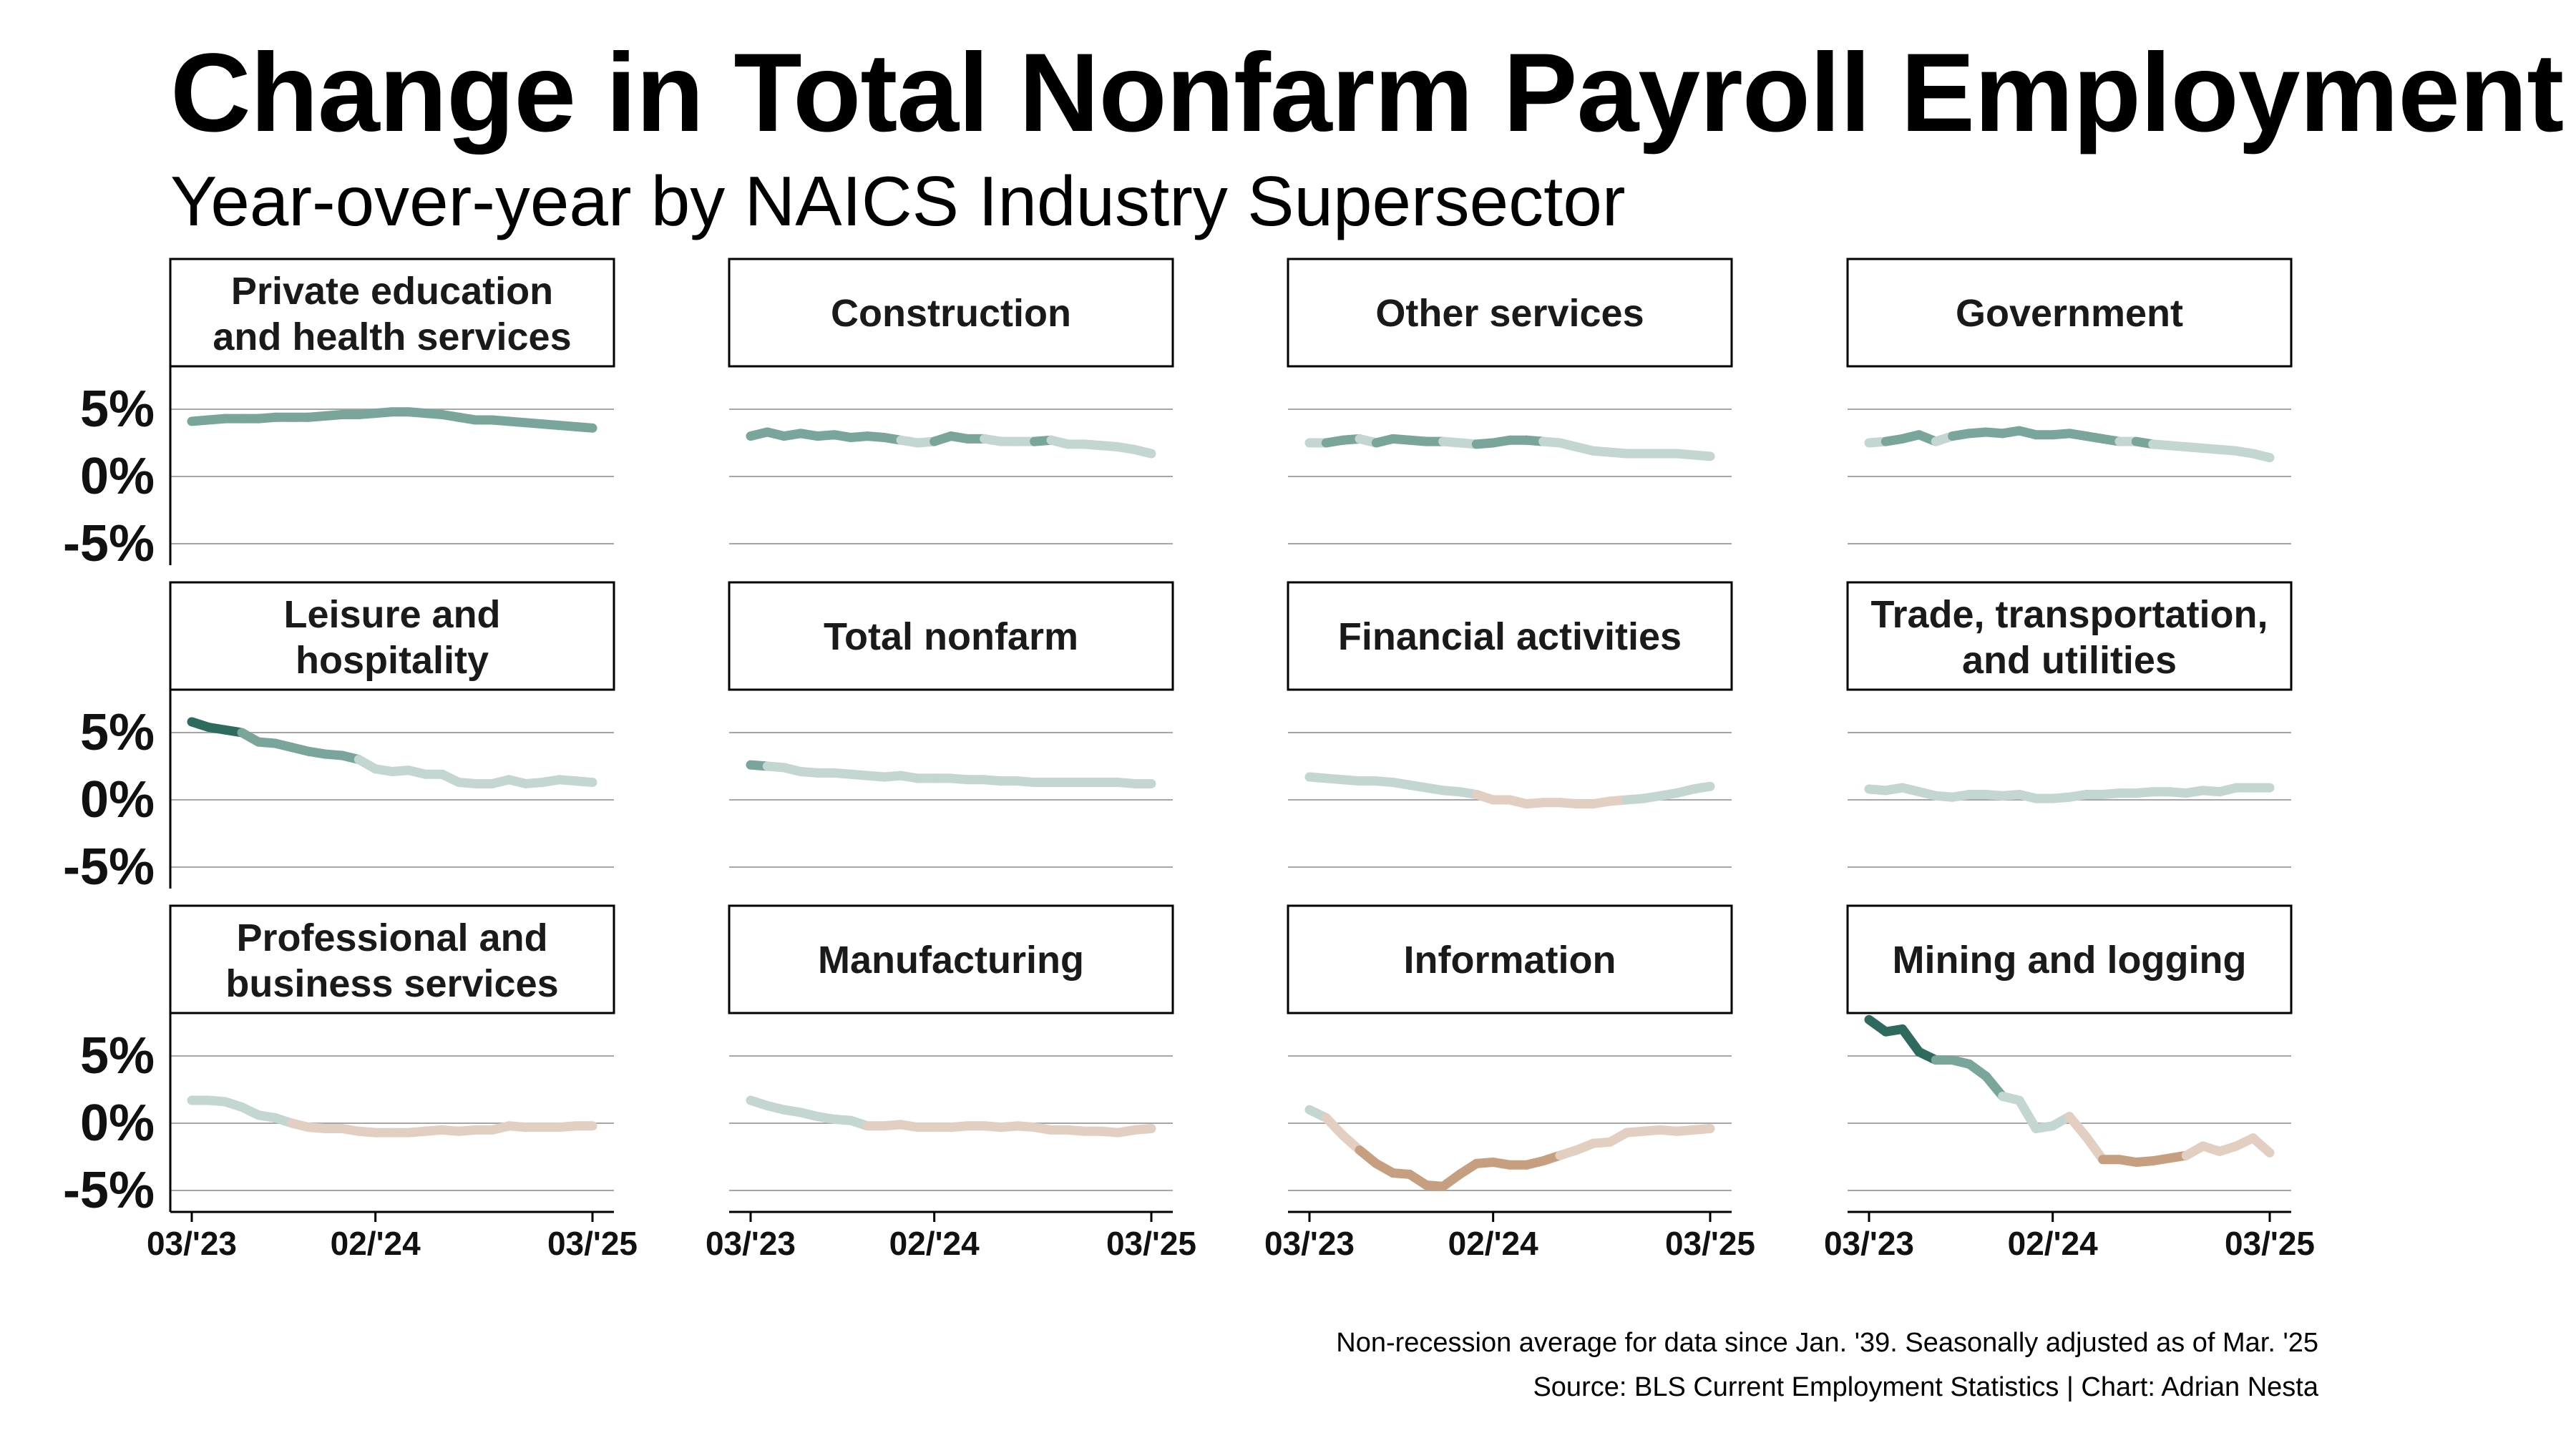 This screenshot has width=2576, height=1438. I want to click on facet-label: Professional and business services, so click(391, 961).